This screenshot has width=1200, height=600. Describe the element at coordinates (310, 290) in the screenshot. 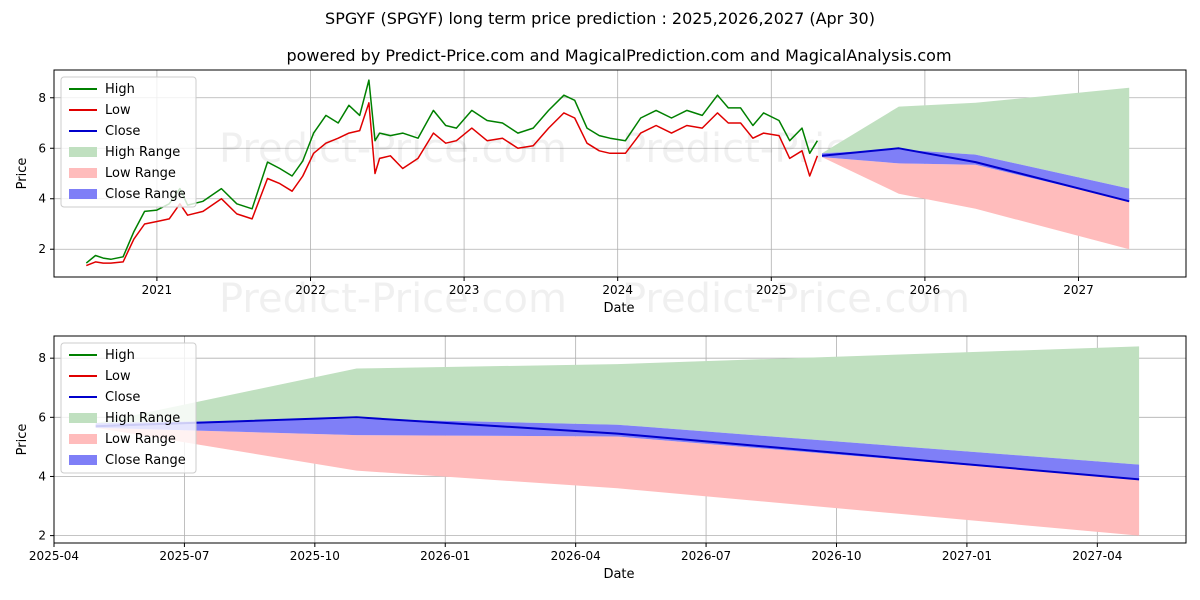

I see `x-tick-label: 2022` at that location.